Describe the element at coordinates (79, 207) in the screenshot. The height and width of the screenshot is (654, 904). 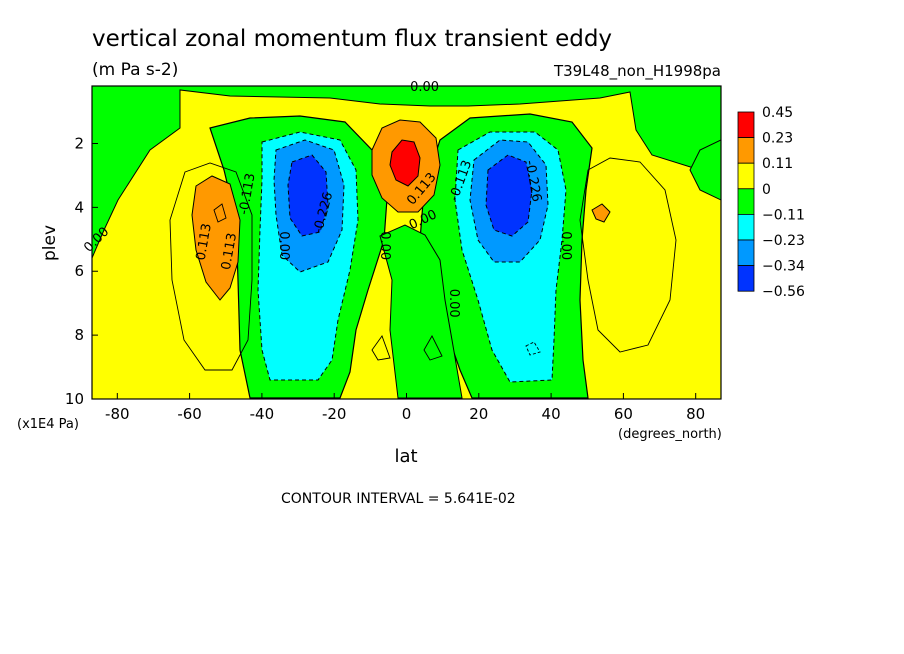
I see `y-tick-label: 4` at that location.